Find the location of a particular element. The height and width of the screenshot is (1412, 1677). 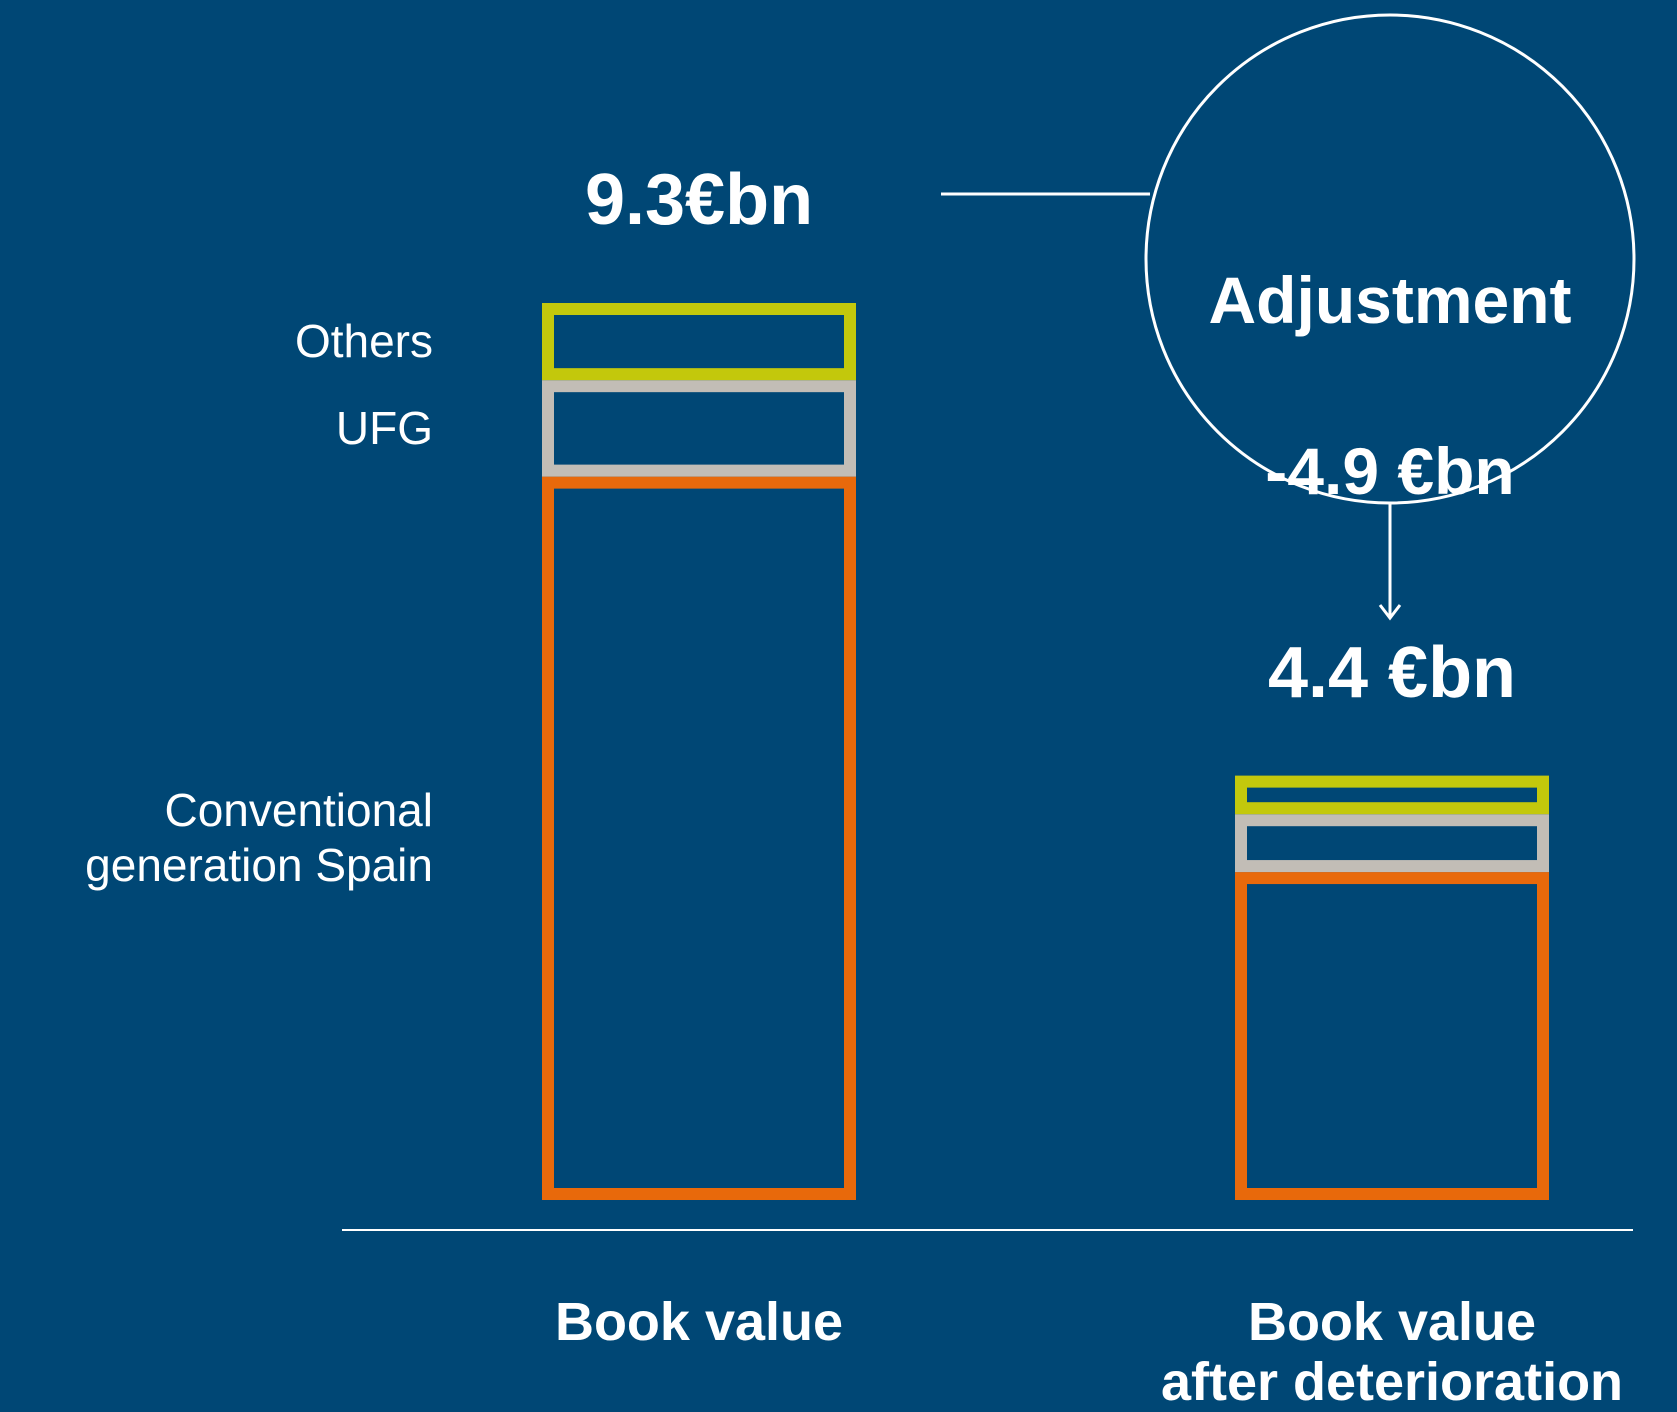

total-label: 4.4 €bn is located at coordinates (1392, 672).